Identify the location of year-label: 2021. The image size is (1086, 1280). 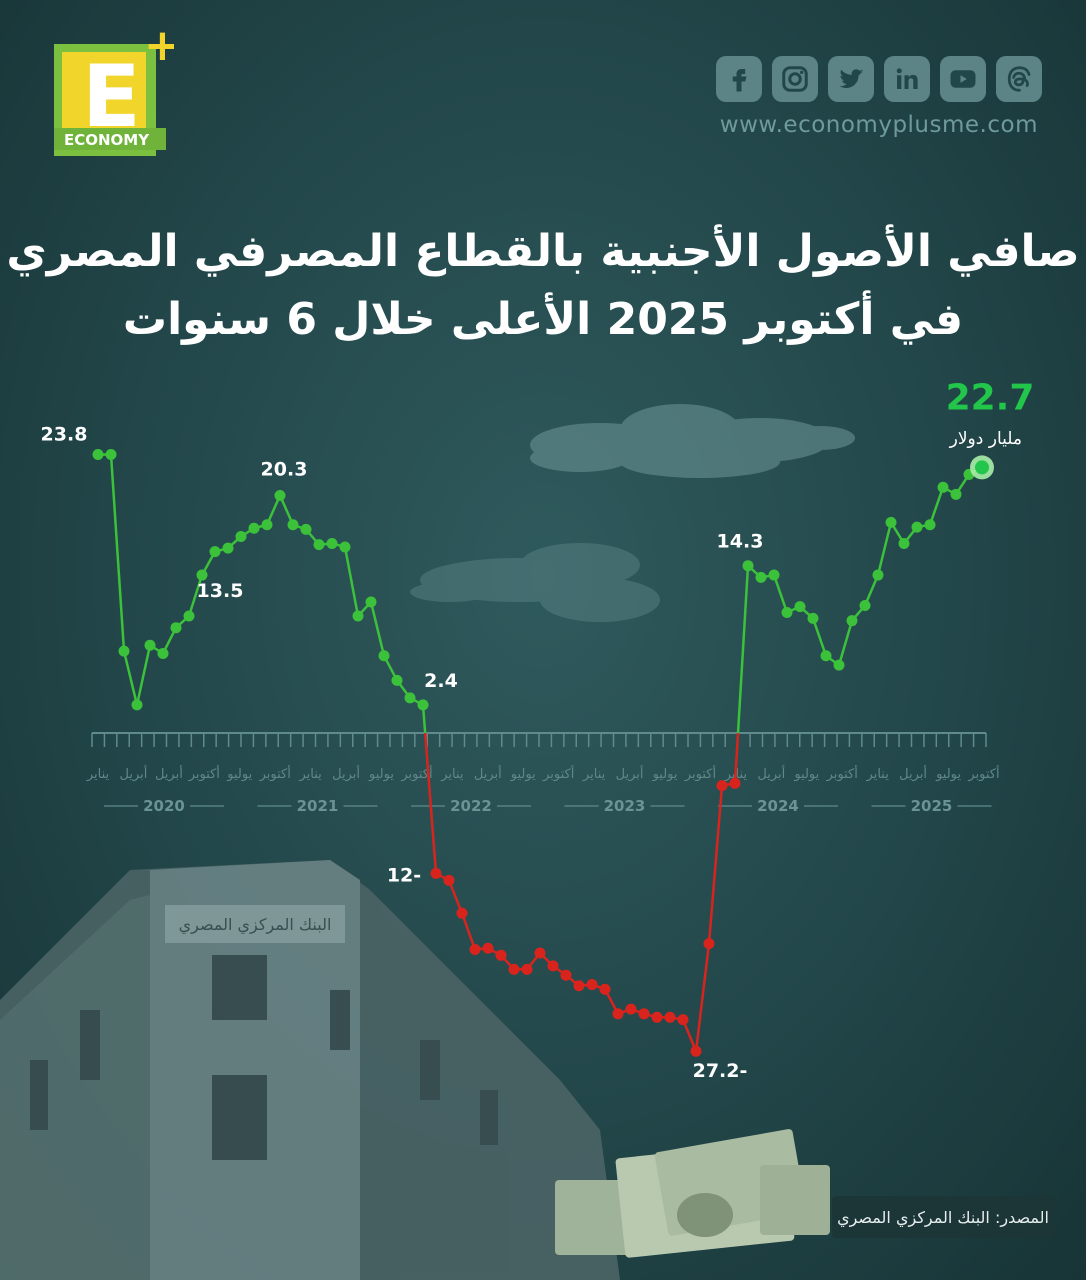
(318, 806).